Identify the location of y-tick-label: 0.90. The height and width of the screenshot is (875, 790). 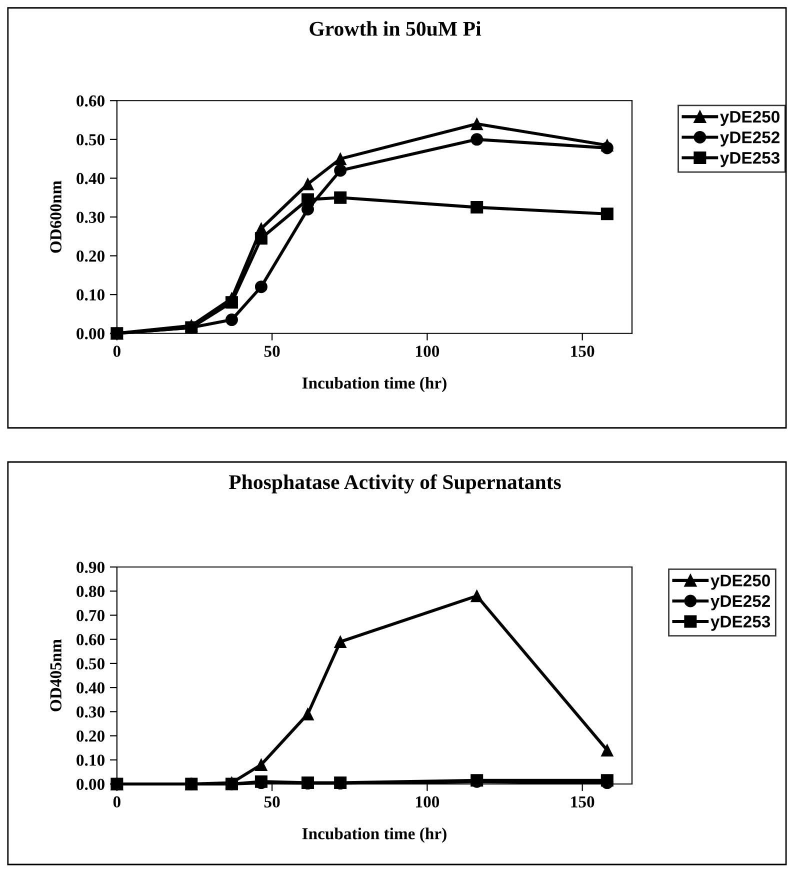
(90, 568).